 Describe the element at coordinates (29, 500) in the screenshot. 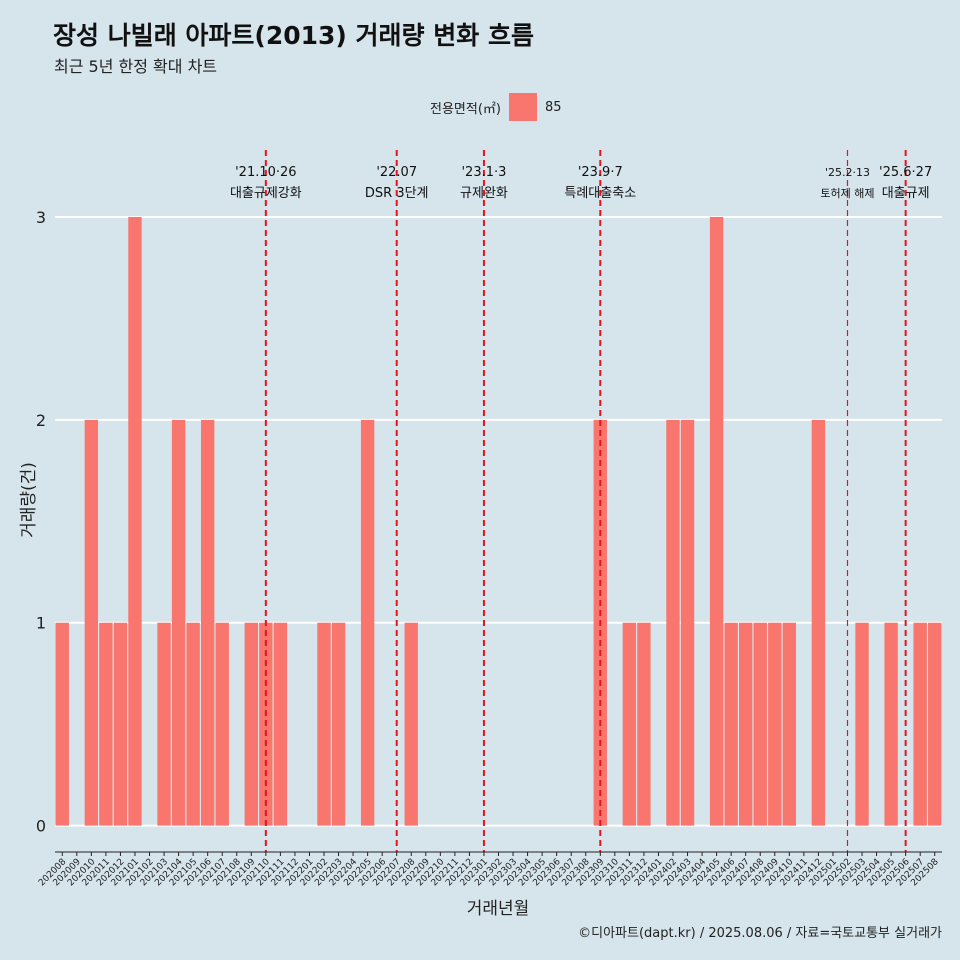

I see `y-axis-label: 거래량(건)` at that location.